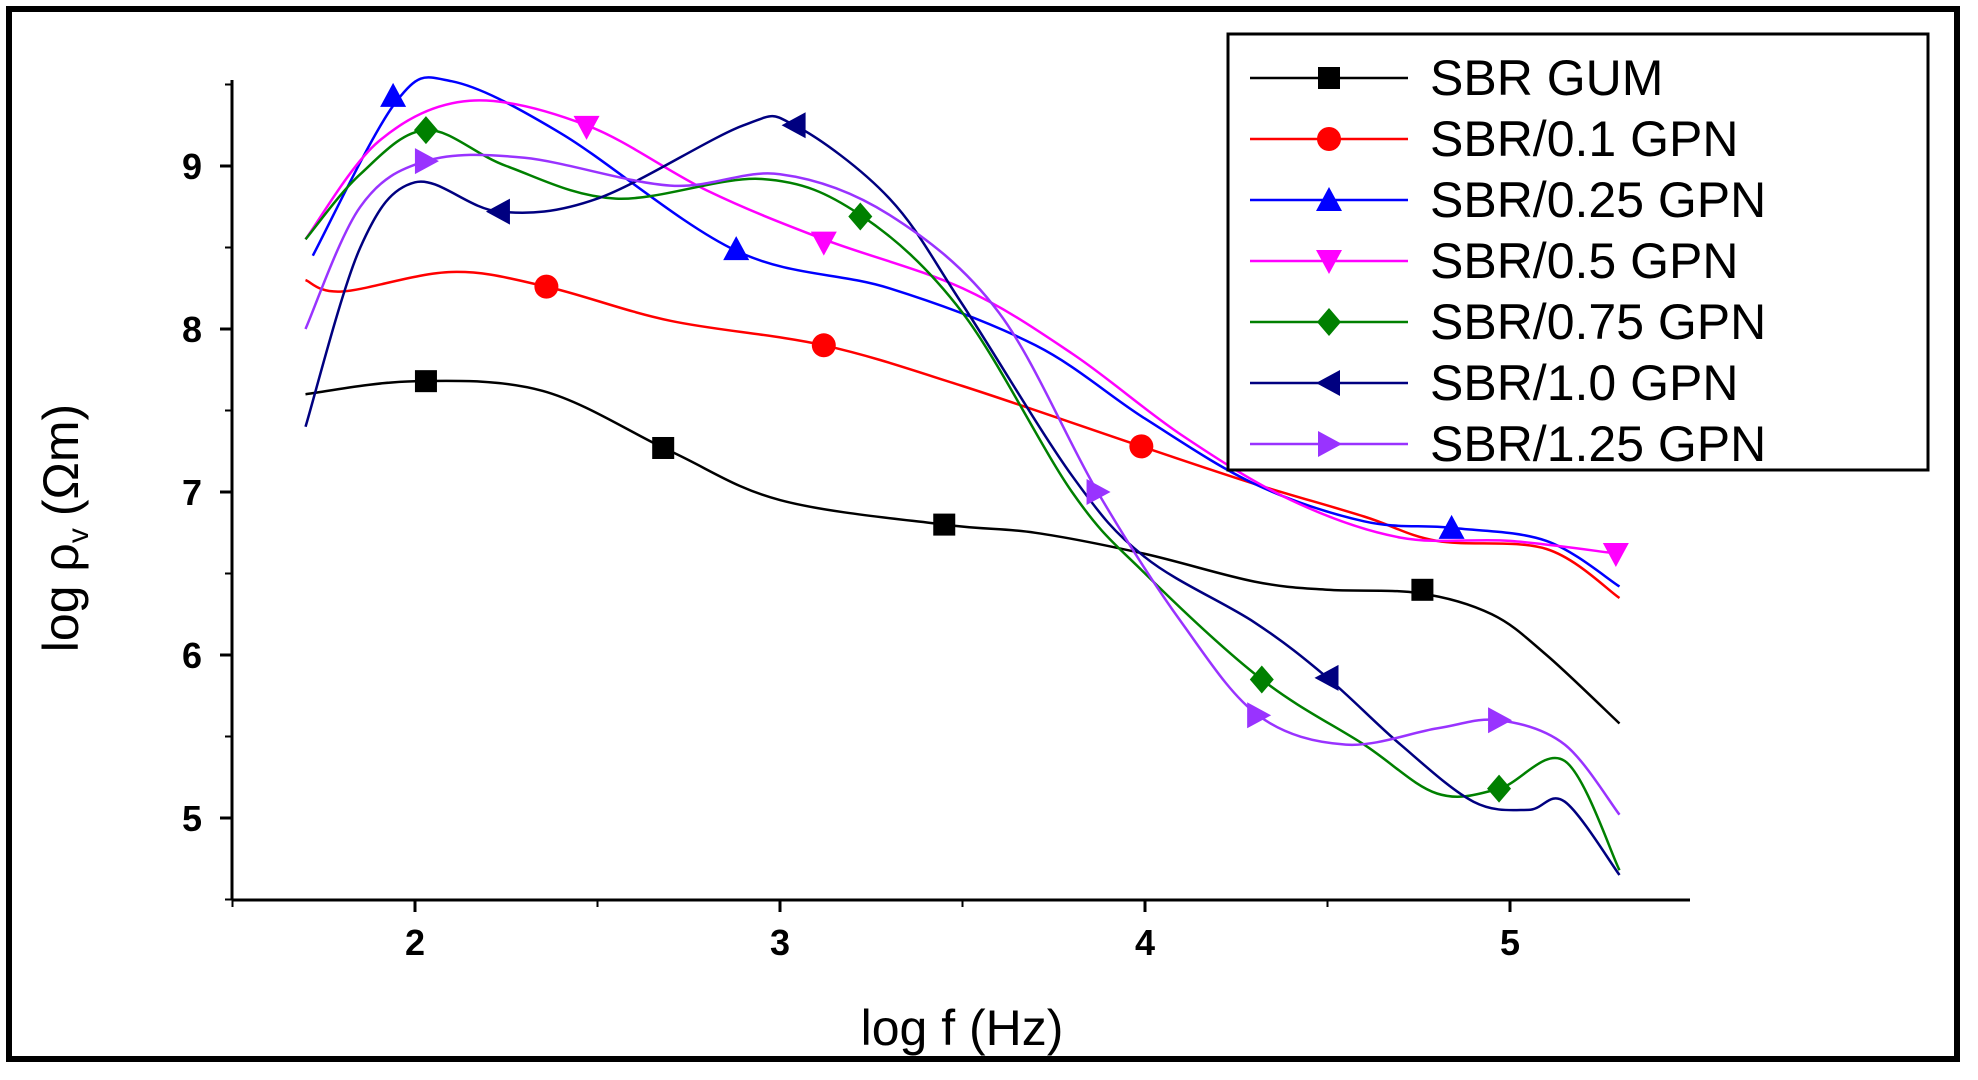  Describe the element at coordinates (1329, 139) in the screenshot. I see `legend-marker-sbr-0-1-gpn` at that location.